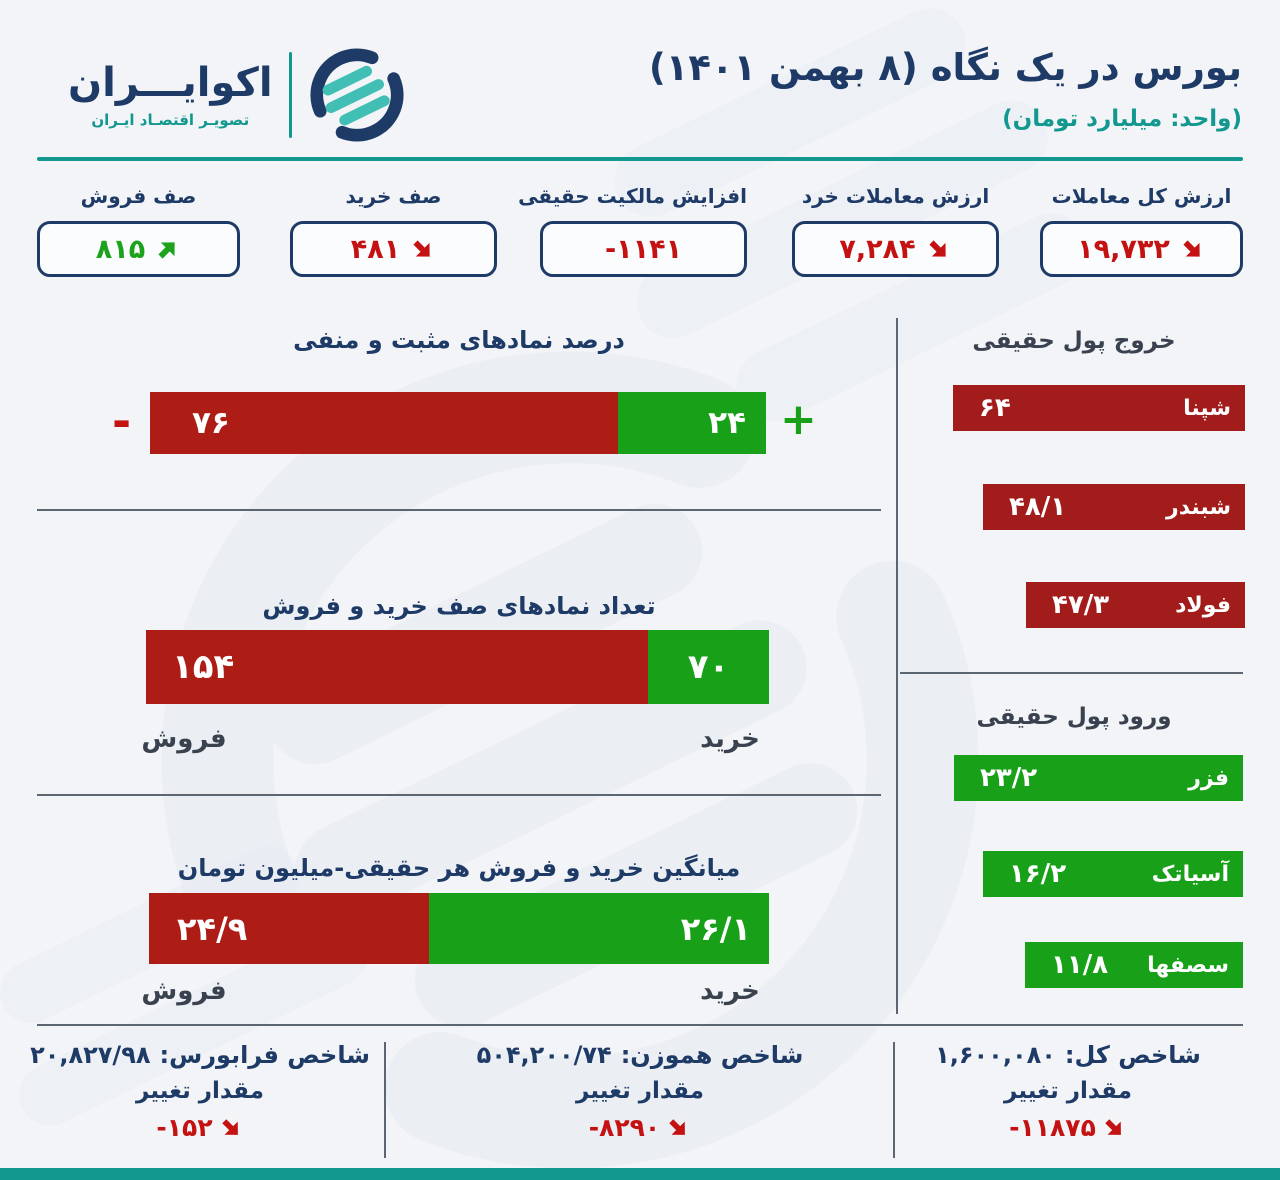  Describe the element at coordinates (1123, 249) in the screenshot. I see `stat-value: ۱۹,۷۳۲` at that location.